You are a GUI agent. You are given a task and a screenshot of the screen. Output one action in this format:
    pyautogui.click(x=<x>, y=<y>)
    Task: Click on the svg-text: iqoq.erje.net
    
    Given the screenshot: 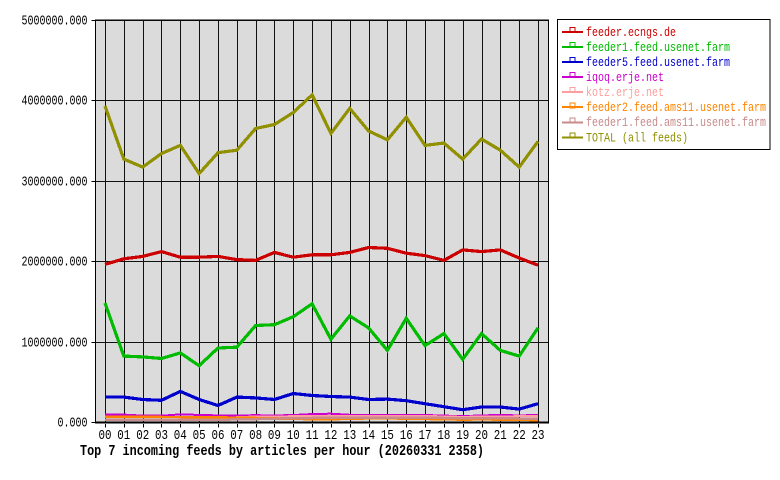 What is the action you would take?
    pyautogui.click(x=625, y=77)
    